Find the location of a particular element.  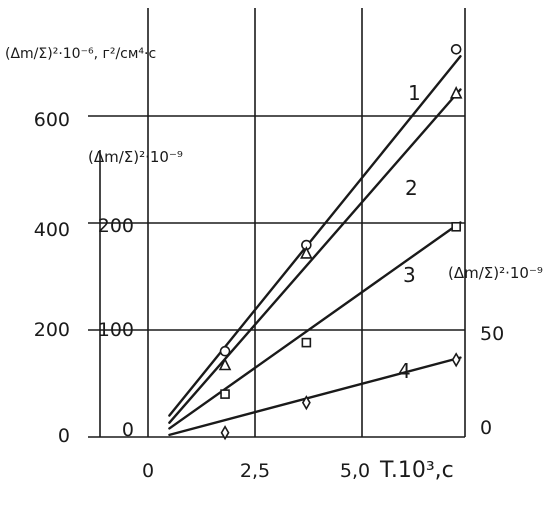

y-outer-tick-label: 0 is located at coordinates (64, 436).